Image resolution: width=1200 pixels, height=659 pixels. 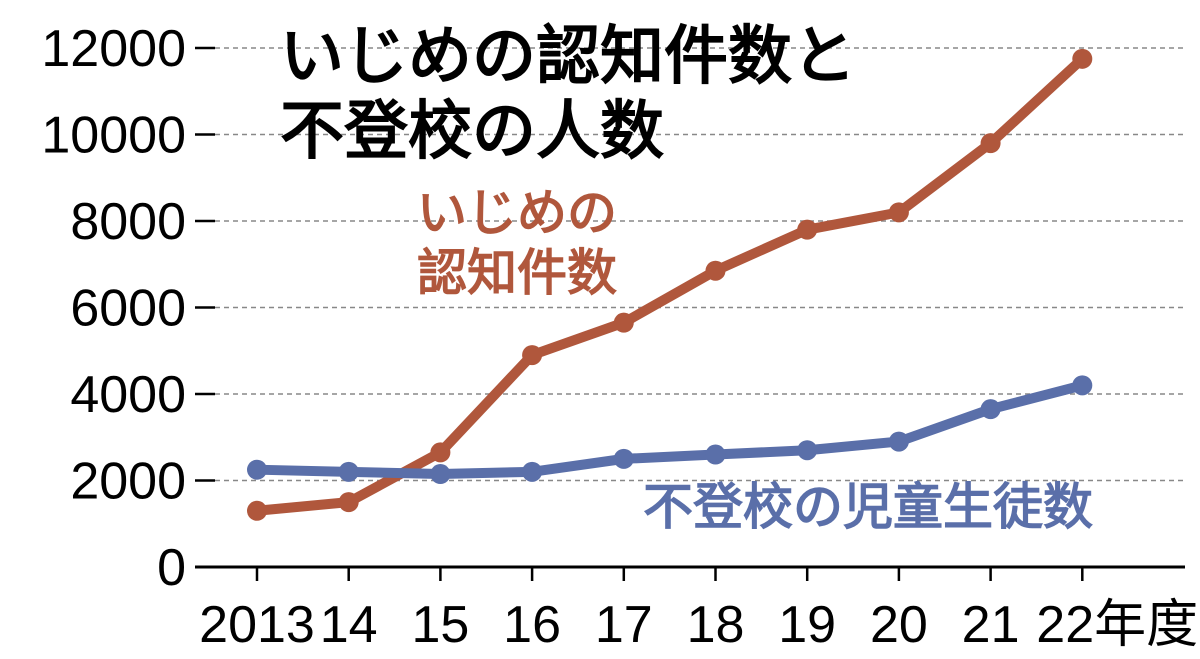 I want to click on x-tick-label-2: 15, so click(x=440, y=625).